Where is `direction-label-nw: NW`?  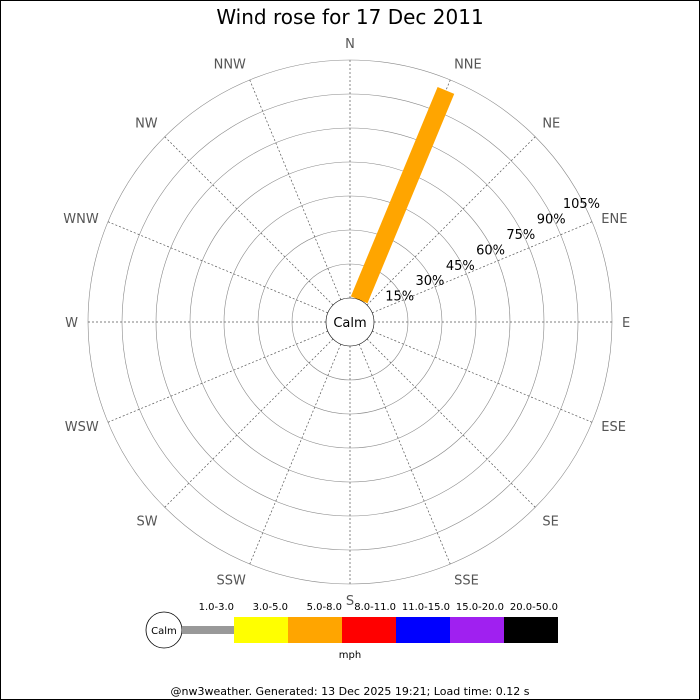 direction-label-nw: NW is located at coordinates (146, 124).